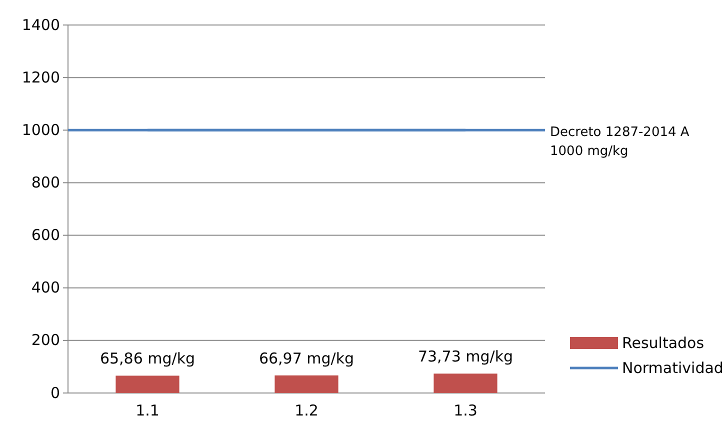 The width and height of the screenshot is (723, 428). I want to click on y-tick-label: 1000, so click(41, 129).